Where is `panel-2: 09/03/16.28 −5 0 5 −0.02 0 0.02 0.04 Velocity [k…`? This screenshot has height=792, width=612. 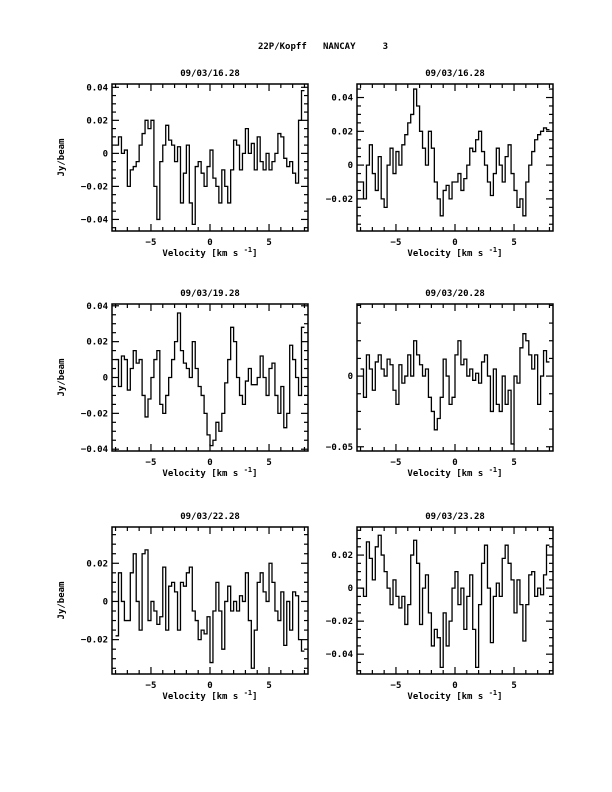
panel-2: 09/03/16.28 −5 0 5 −0.02 0 0.02 0.04 Velocity [k… is located at coordinates (440, 164).